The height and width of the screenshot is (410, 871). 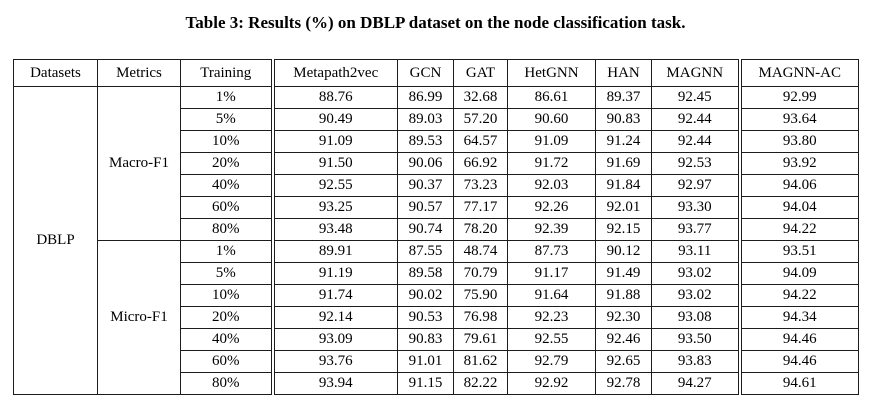 What do you see at coordinates (436, 339) in the screenshot?
I see `table-row: 40% 93.09 90.83 79.61 92.55 92.46 93.50 94.46` at bounding box center [436, 339].